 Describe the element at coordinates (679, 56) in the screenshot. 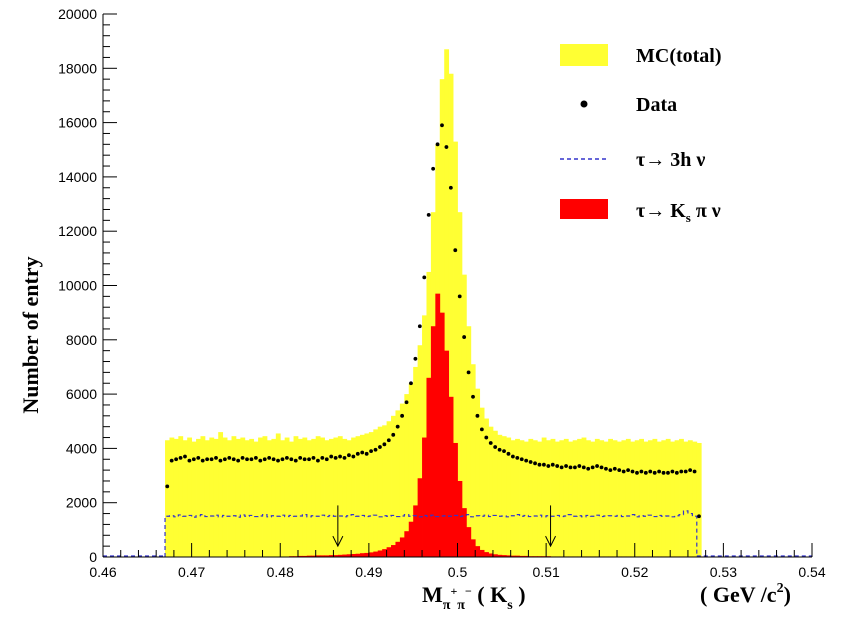

I see `legend-label-mc-total: MC(total)` at that location.